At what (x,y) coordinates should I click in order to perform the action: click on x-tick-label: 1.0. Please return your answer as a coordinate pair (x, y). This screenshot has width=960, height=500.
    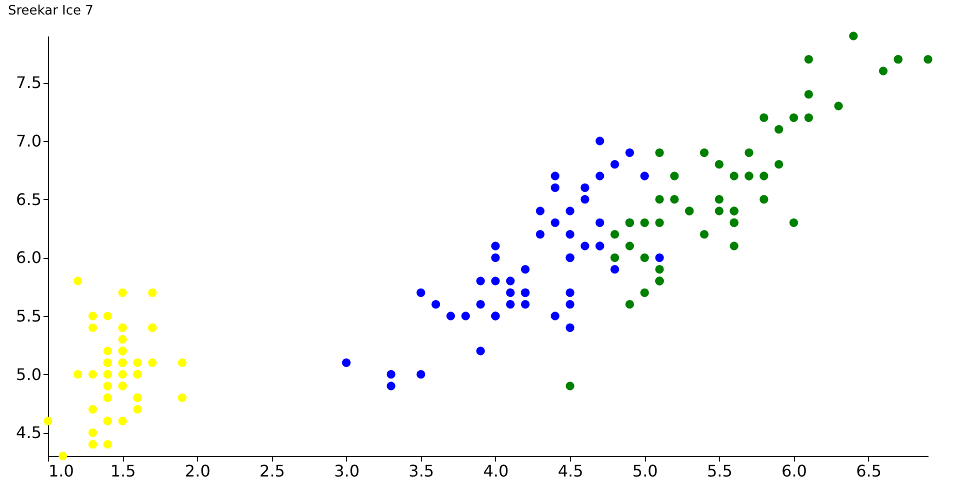
    Looking at the image, I should click on (61, 471).